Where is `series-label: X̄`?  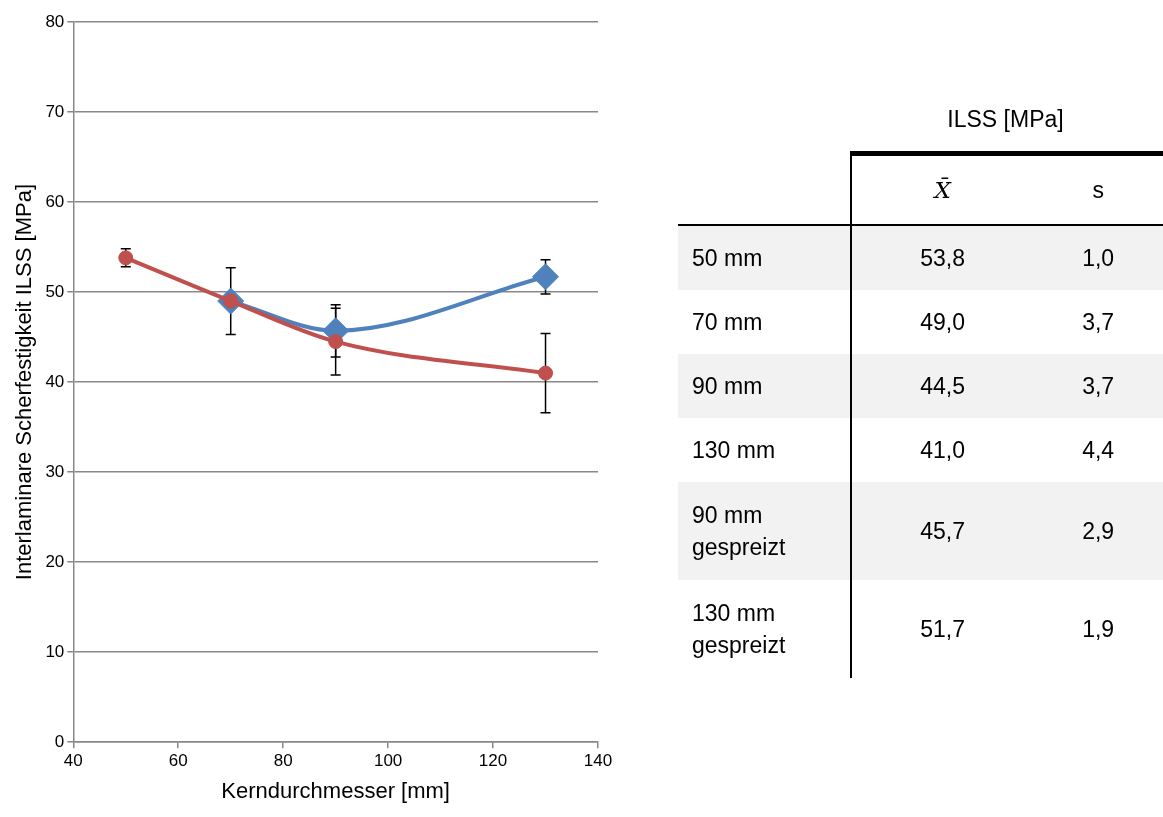 series-label: X̄ is located at coordinates (942, 189).